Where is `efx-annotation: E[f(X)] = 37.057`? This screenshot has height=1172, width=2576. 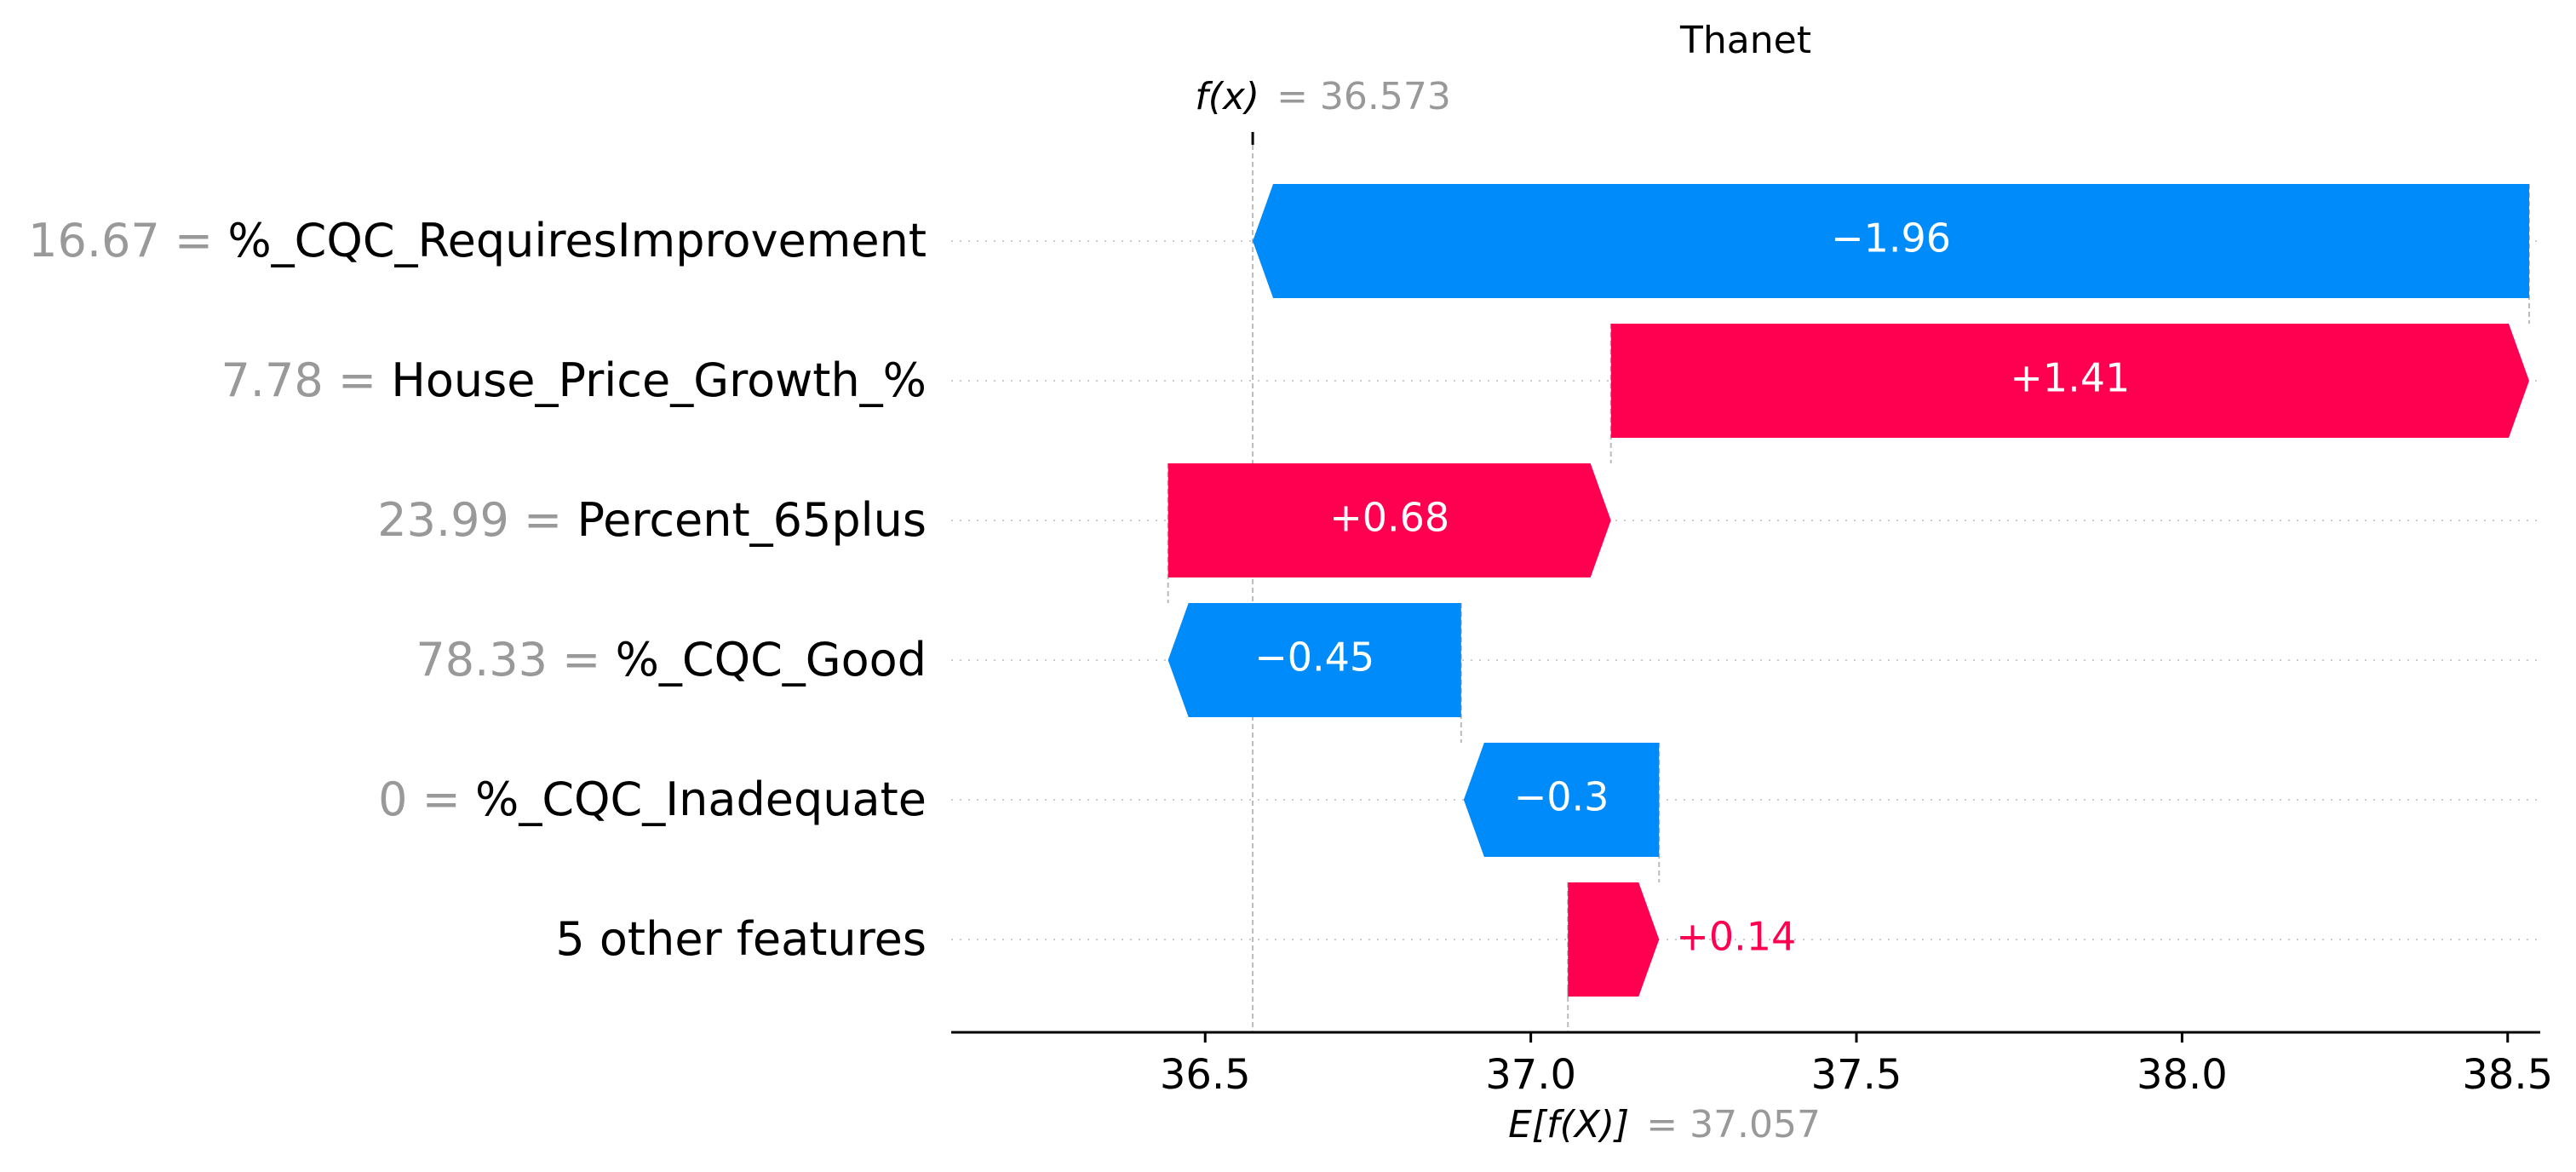
efx-annotation: E[f(X)] = 37.057 is located at coordinates (1664, 1124).